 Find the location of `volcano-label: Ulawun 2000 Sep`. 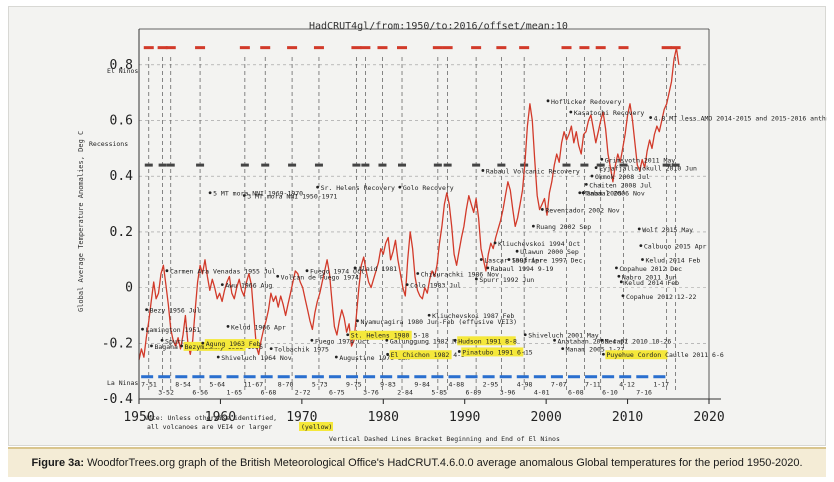

volcano-label: Ulawun 2000 Sep is located at coordinates (549, 252).